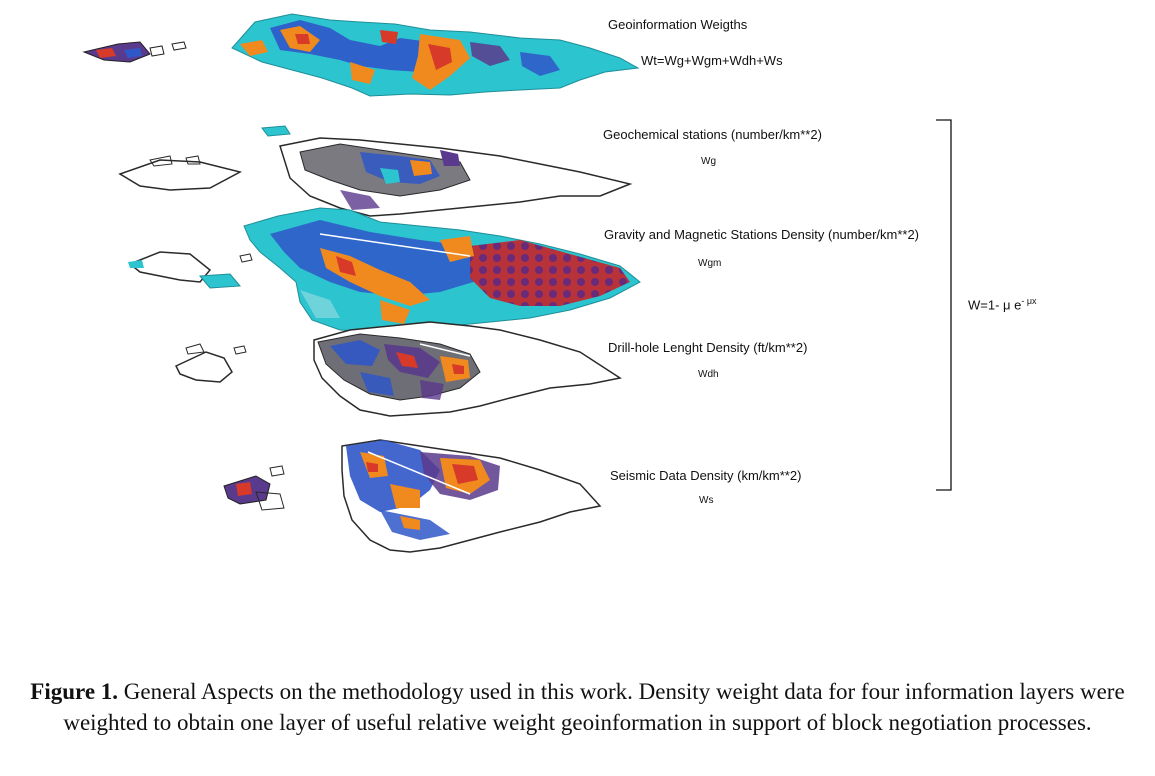  What do you see at coordinates (944, 305) in the screenshot?
I see `layers-bracket` at bounding box center [944, 305].